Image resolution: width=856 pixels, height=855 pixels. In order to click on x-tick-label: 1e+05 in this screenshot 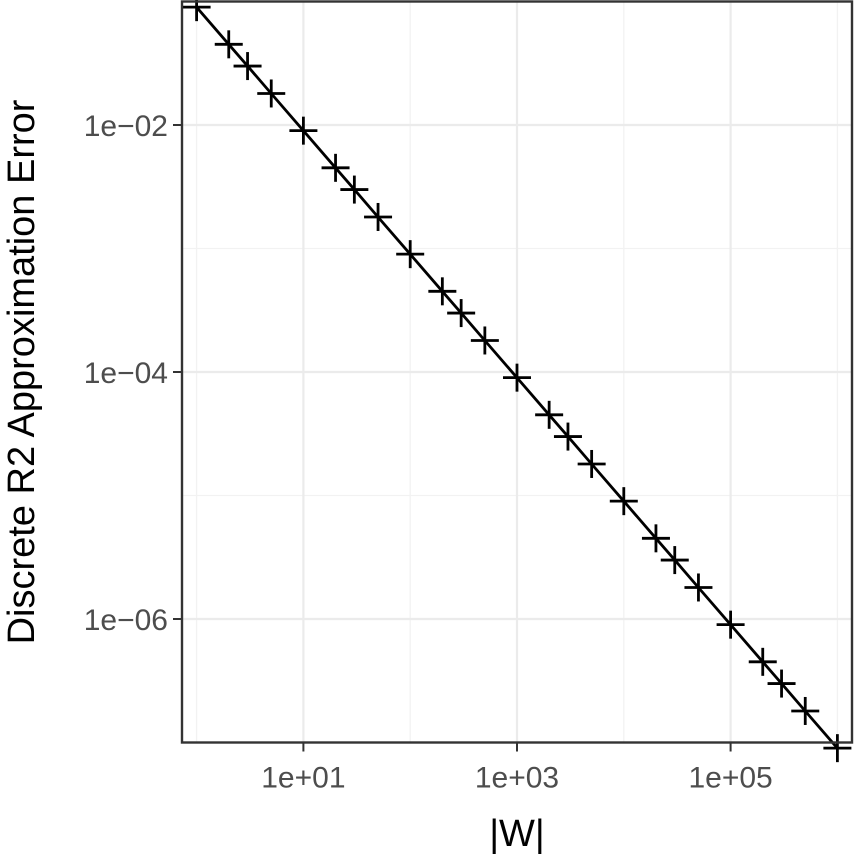, I will do `click(730, 778)`.